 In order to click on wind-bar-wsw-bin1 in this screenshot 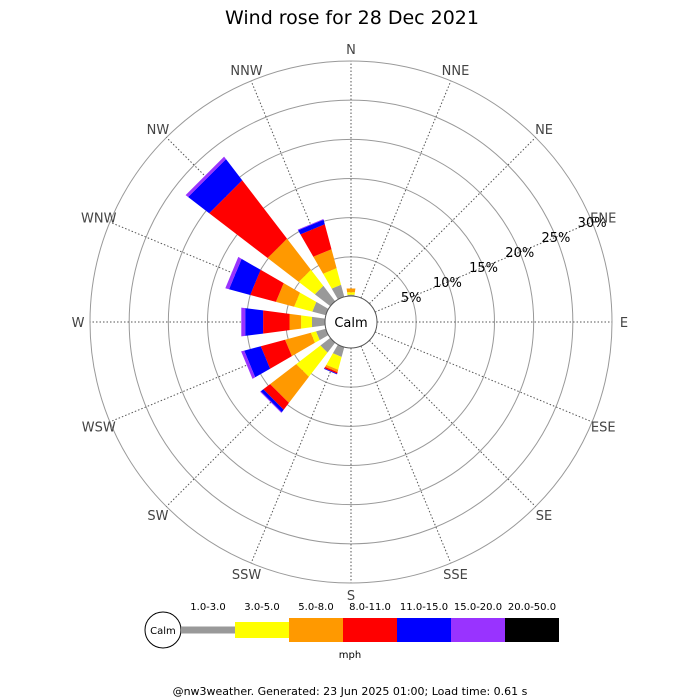, I will do `click(315, 337)`.